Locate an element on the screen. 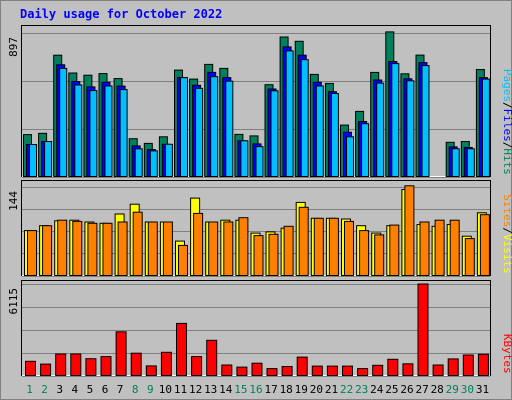 Image resolution: width=512 pixels, height=400 pixels. day-label-25: 25 is located at coordinates (391, 389).